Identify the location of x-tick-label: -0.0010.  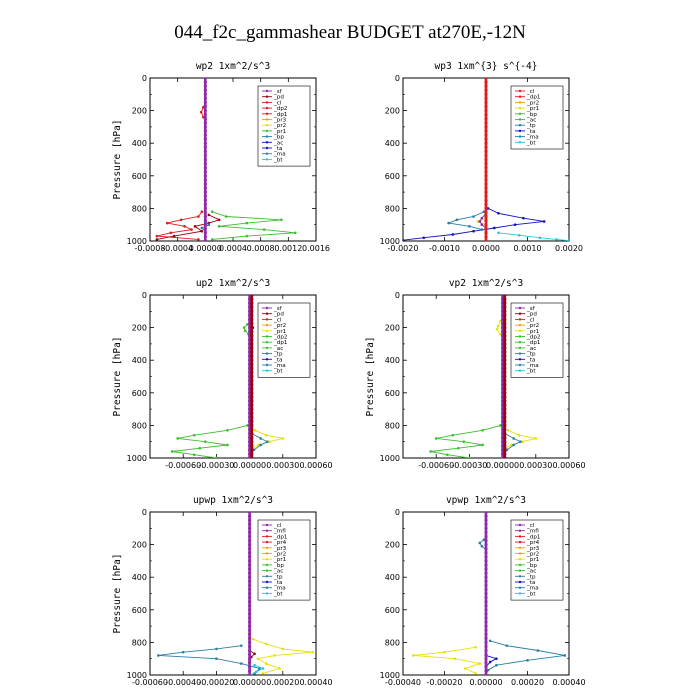
(444, 248).